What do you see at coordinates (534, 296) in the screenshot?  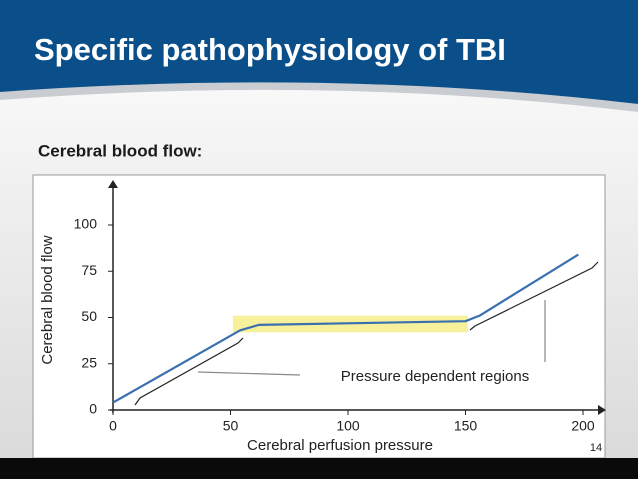 I see `bracket-right` at bounding box center [534, 296].